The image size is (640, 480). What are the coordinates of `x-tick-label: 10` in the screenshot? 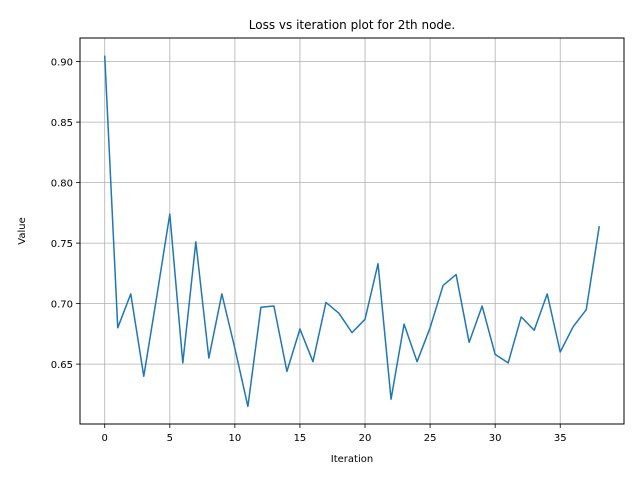 It's located at (235, 438).